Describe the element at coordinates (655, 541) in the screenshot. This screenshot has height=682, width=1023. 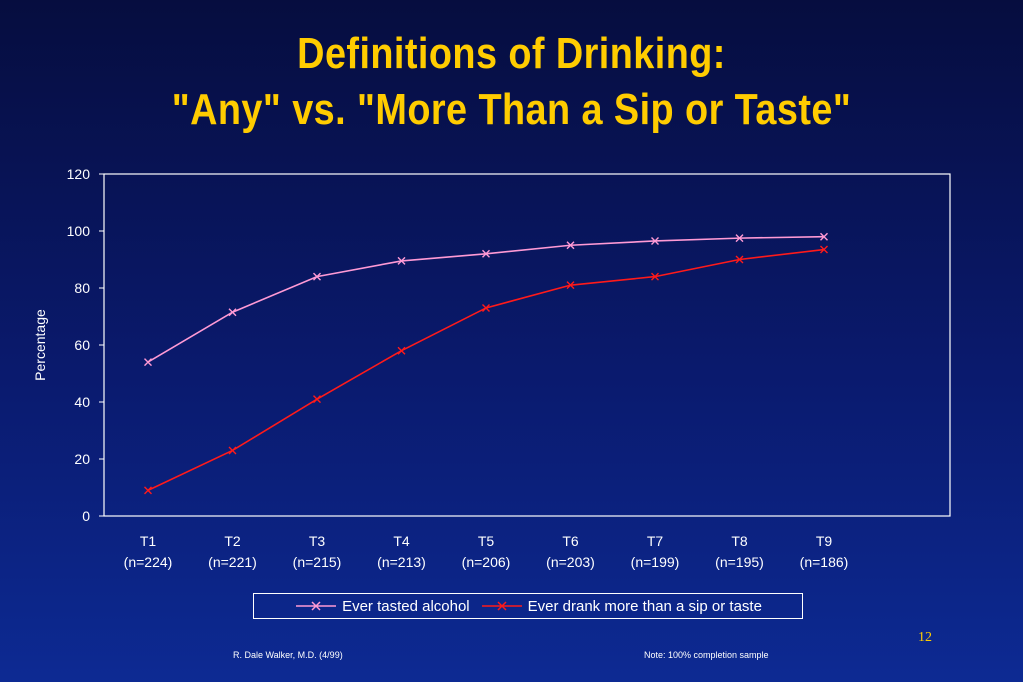
I see `x-tick-label: T7` at that location.